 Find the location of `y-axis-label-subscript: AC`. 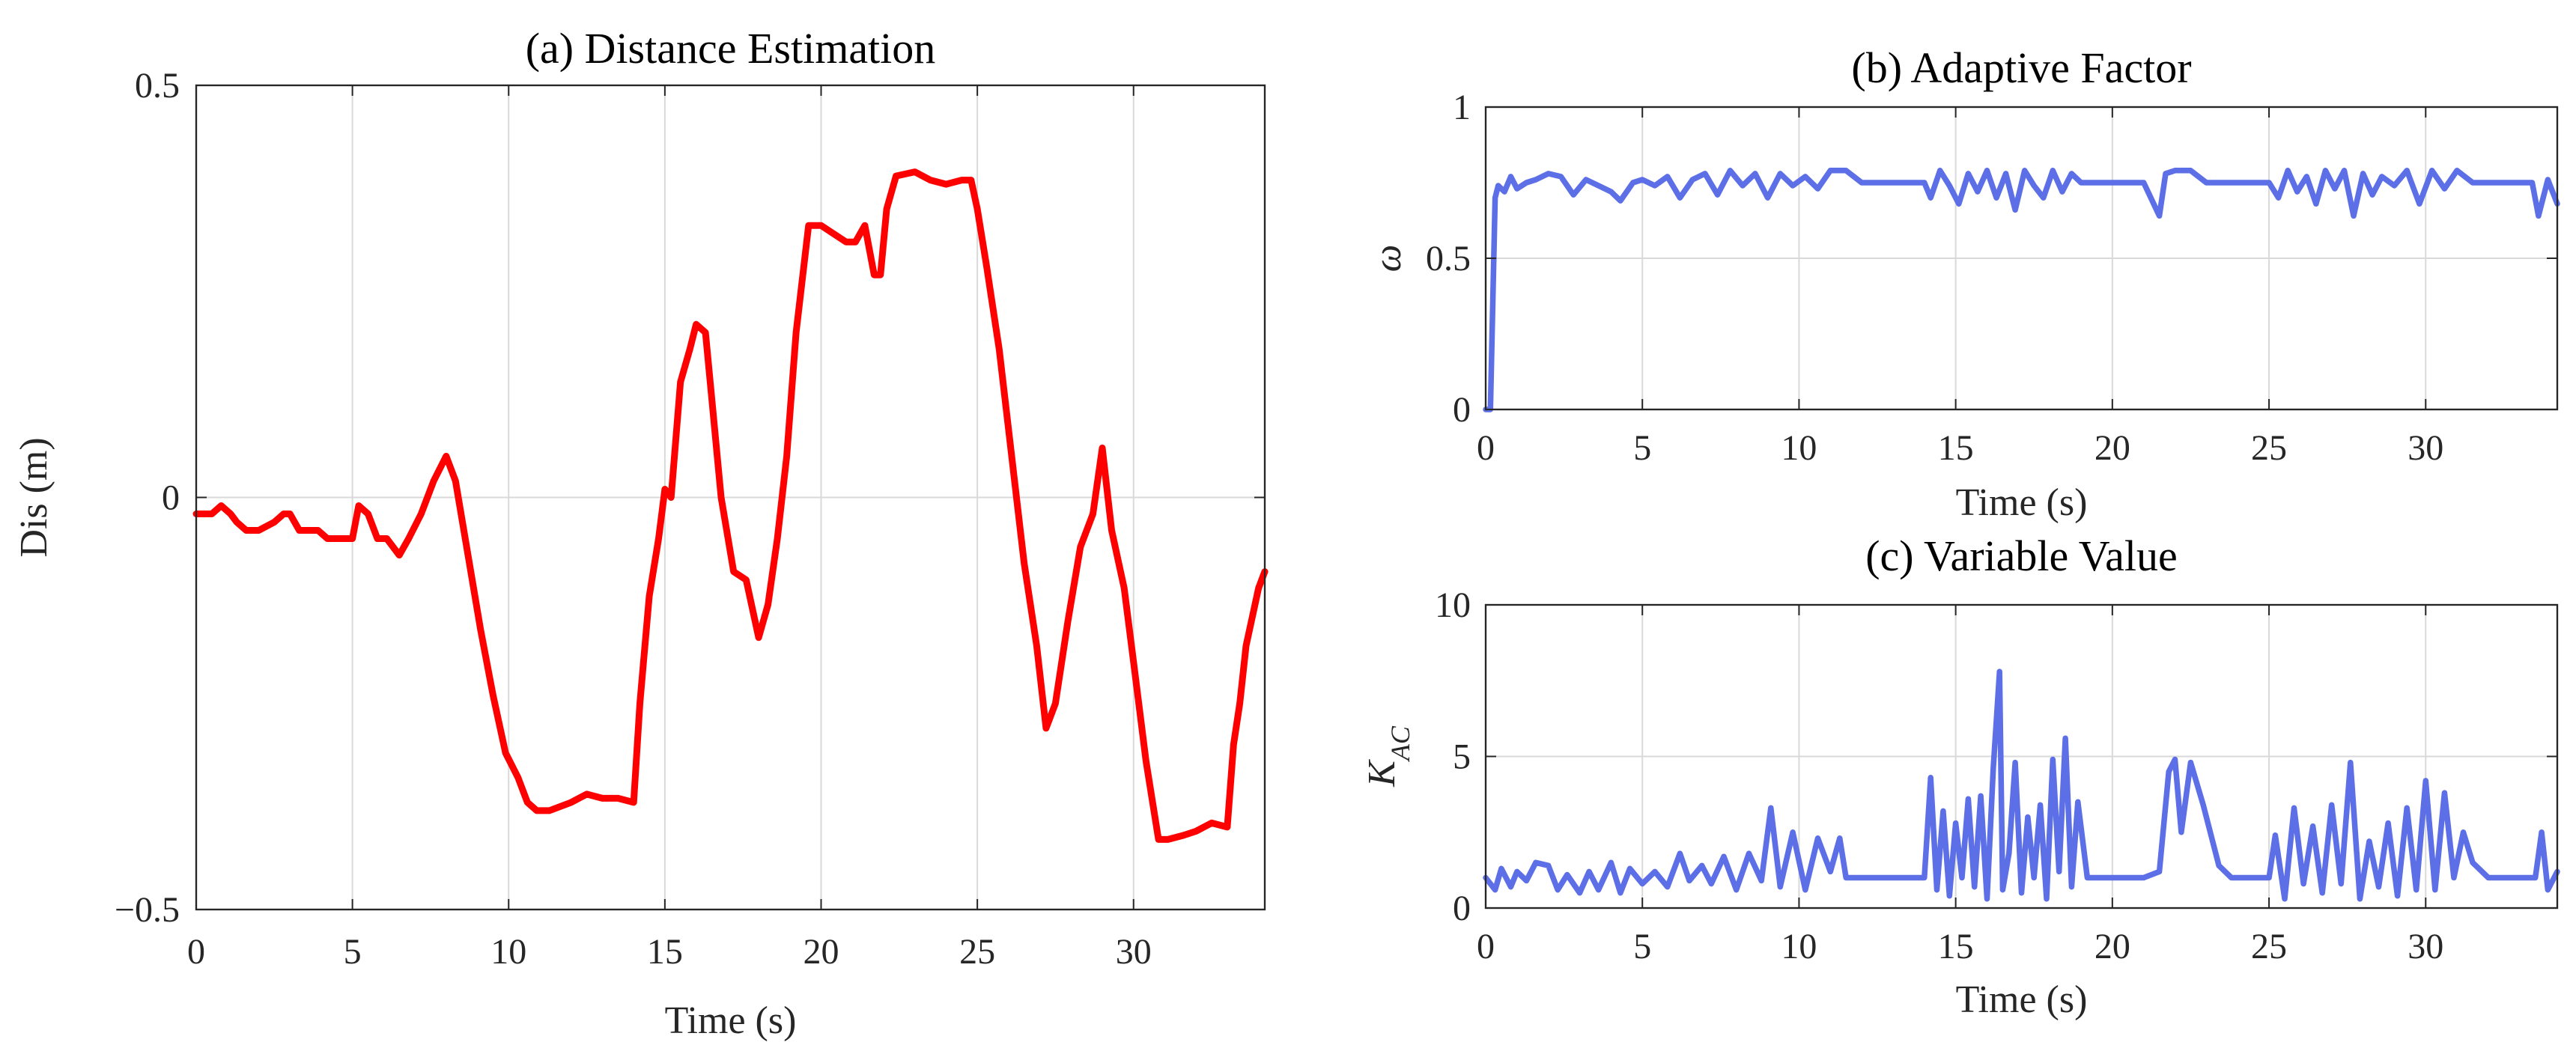

y-axis-label-subscript: AC is located at coordinates (1400, 743).